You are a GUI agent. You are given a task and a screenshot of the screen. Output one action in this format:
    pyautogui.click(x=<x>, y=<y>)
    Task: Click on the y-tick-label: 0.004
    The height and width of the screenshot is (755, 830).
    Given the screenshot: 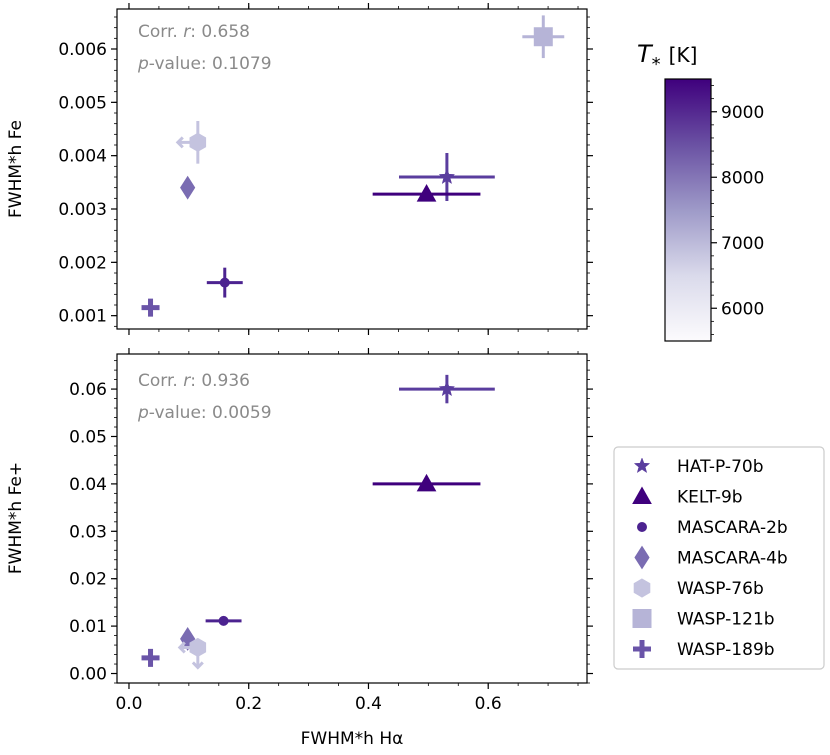 What is the action you would take?
    pyautogui.click(x=82, y=157)
    